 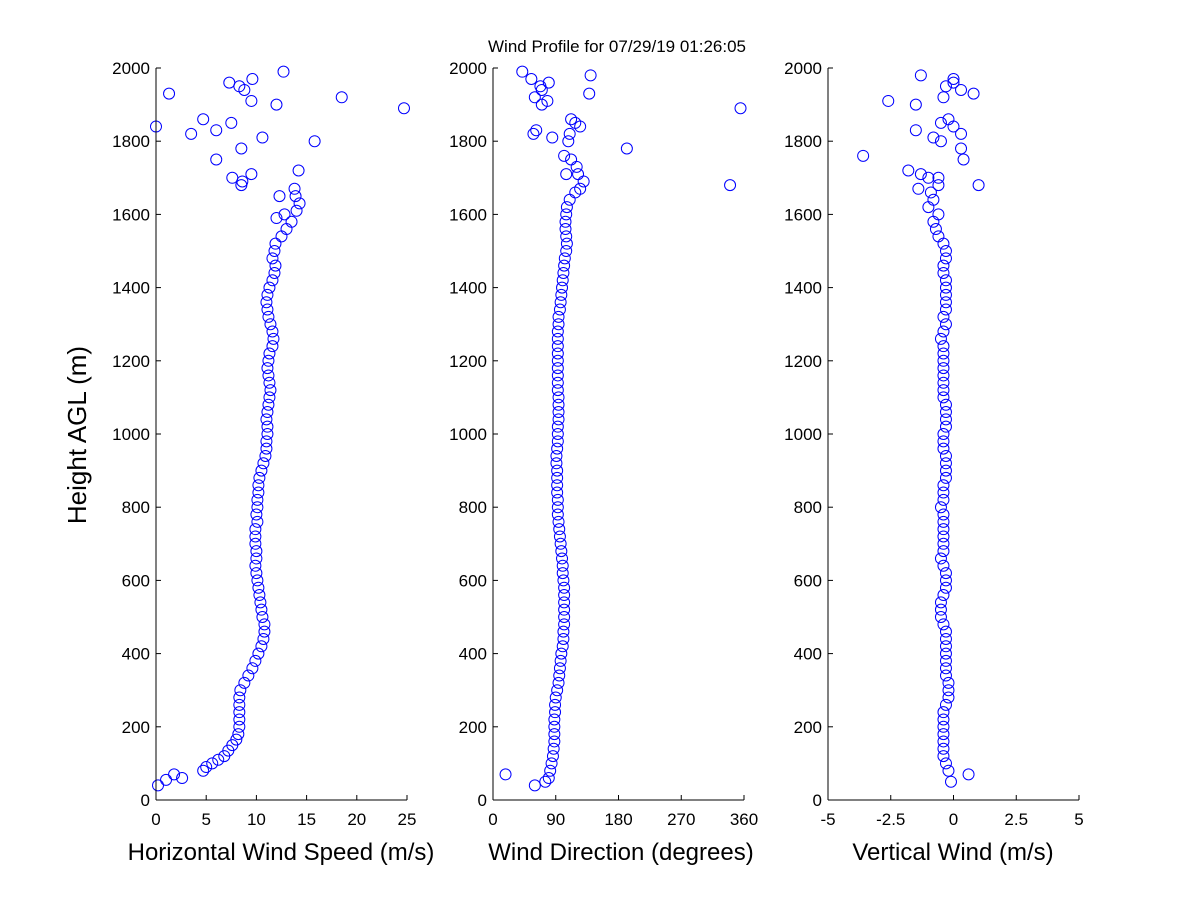 I want to click on x-tick-label: 15, so click(x=306, y=819).